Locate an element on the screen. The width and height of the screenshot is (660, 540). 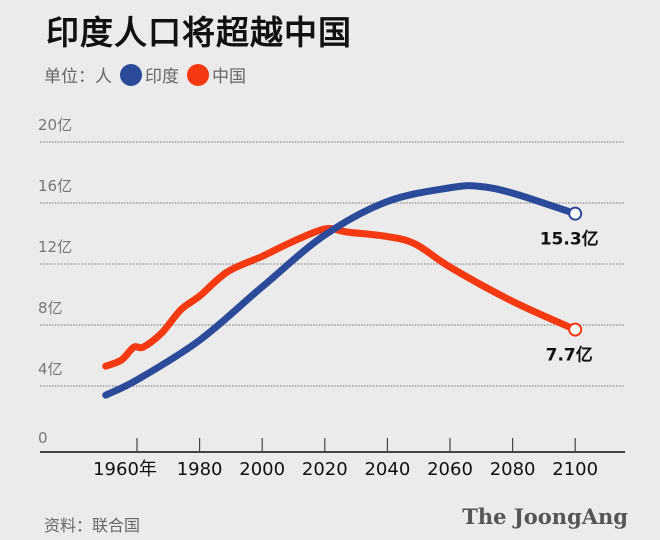
legend-swatch-india is located at coordinates (131, 74).